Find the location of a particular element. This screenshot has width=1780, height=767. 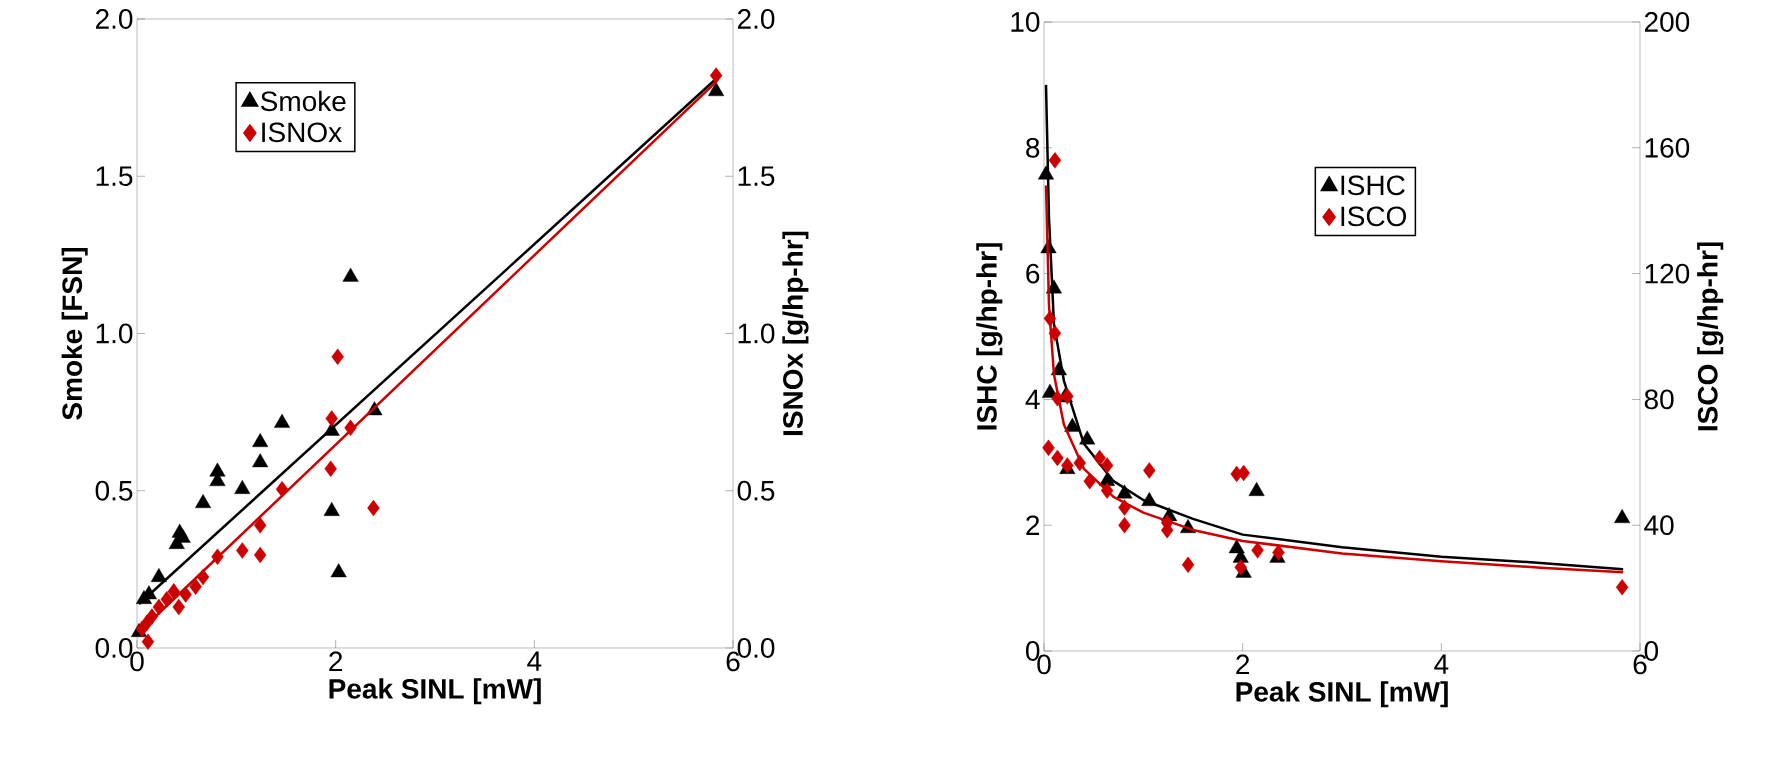

y-tick-label: 10 is located at coordinates (1025, 22).